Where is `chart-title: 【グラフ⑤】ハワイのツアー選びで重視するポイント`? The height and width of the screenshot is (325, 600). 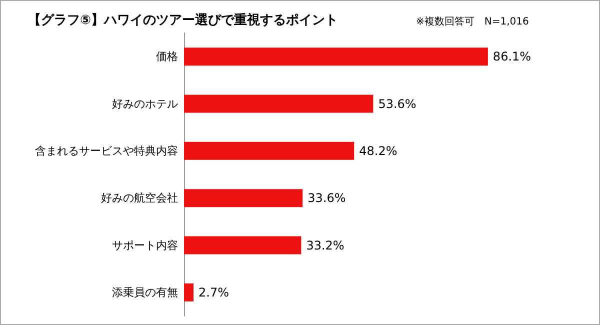 chart-title: 【グラフ⑤】ハワイのツアー選びで重視するポイント is located at coordinates (183, 20).